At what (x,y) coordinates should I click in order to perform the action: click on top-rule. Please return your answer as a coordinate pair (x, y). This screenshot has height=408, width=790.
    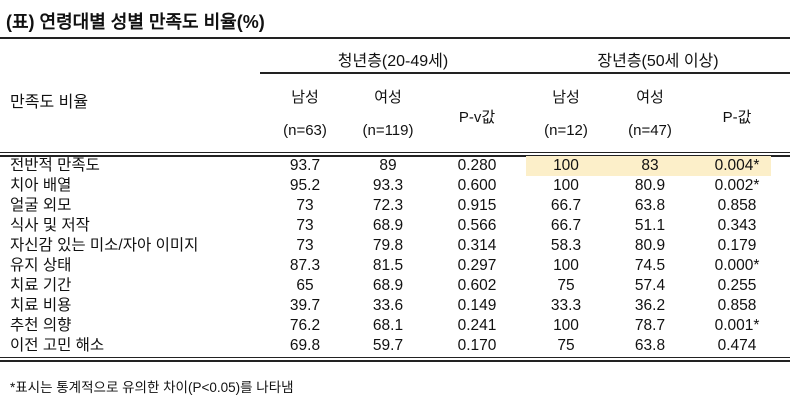
    Looking at the image, I should click on (395, 38).